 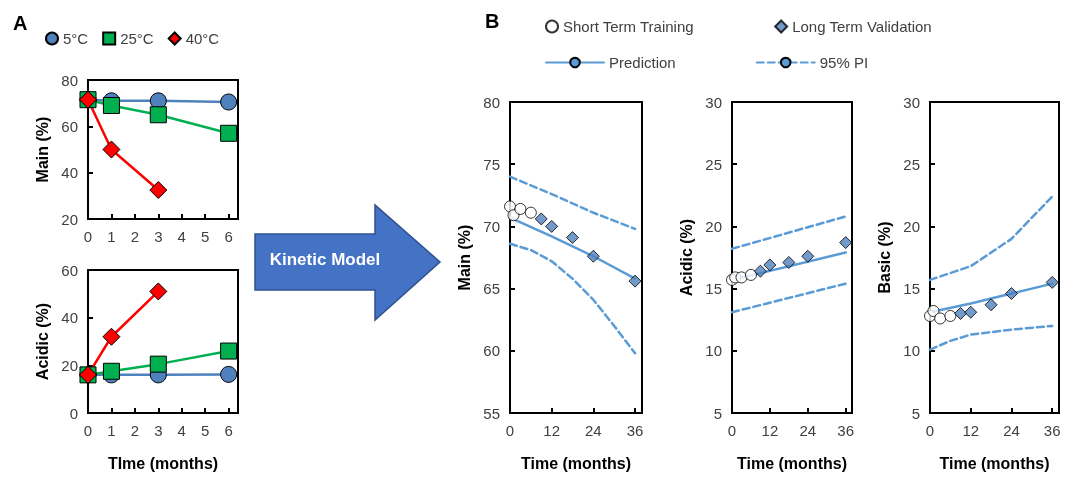 I want to click on legend-label: 25°C, so click(x=137, y=38).